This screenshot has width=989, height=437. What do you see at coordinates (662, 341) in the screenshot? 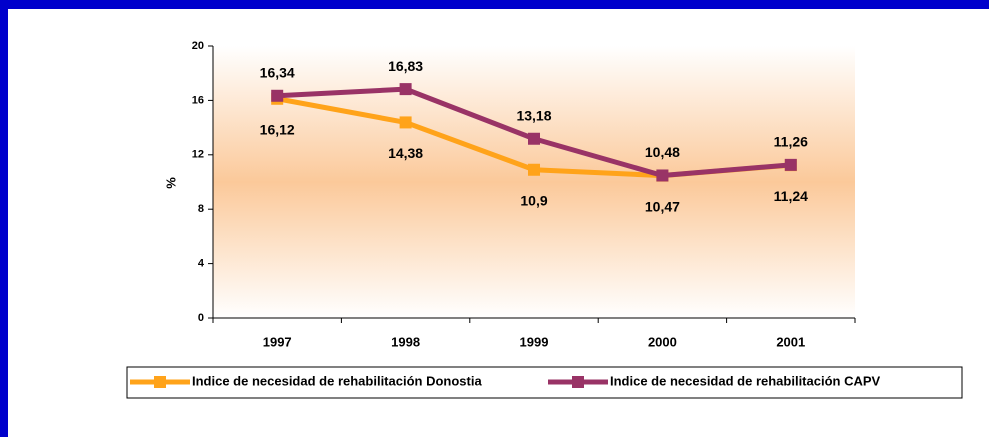
I see `x-tick-label: 2000` at bounding box center [662, 341].